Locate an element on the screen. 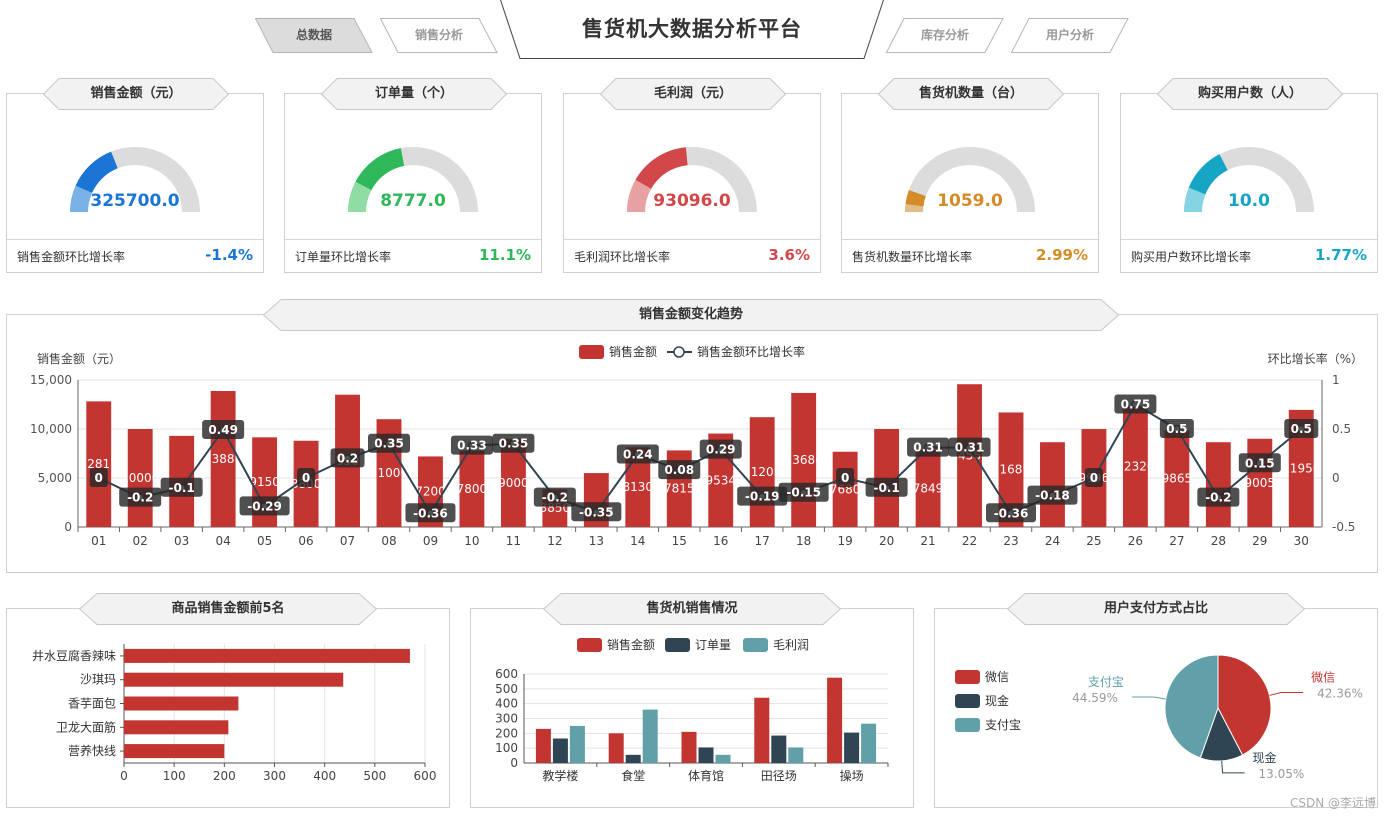 The width and height of the screenshot is (1390, 821). pie-leader-line is located at coordinates (1148, 698).